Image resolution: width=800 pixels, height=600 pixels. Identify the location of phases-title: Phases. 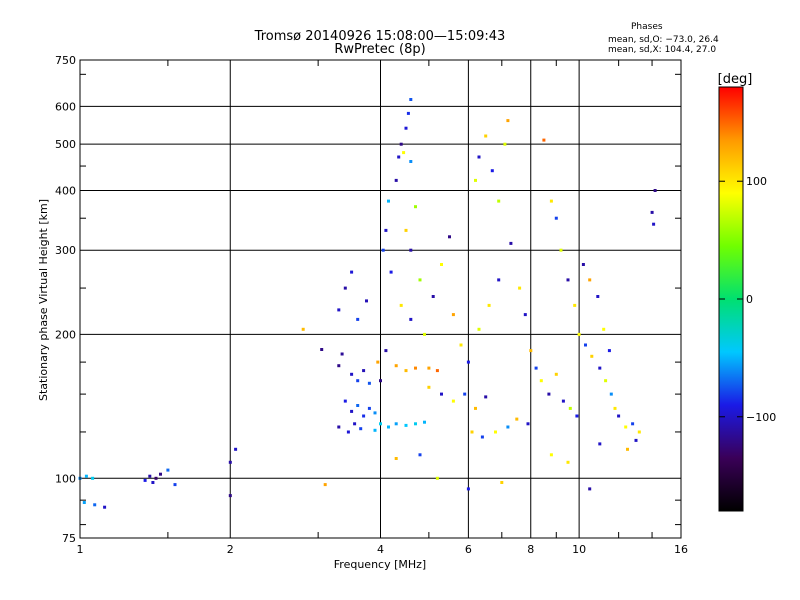
(647, 27).